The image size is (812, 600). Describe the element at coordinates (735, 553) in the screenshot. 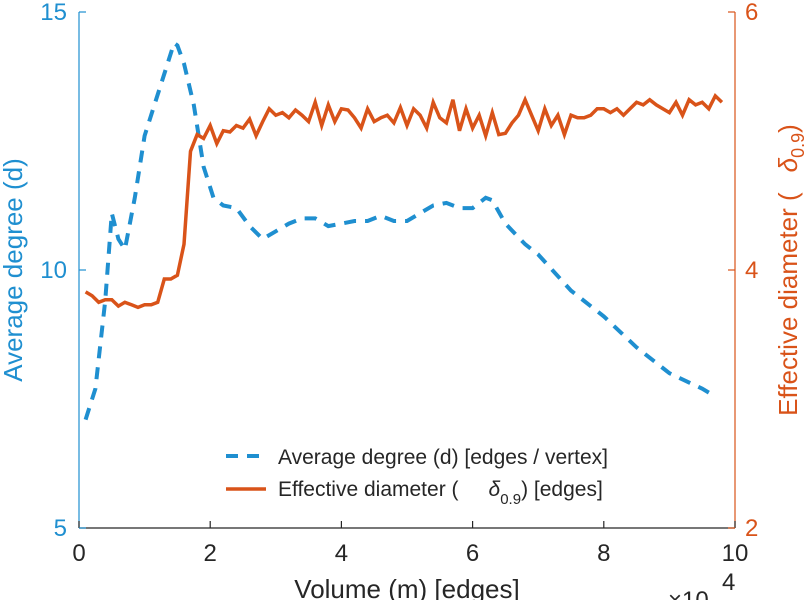

I see `x-tick-label: 10` at that location.